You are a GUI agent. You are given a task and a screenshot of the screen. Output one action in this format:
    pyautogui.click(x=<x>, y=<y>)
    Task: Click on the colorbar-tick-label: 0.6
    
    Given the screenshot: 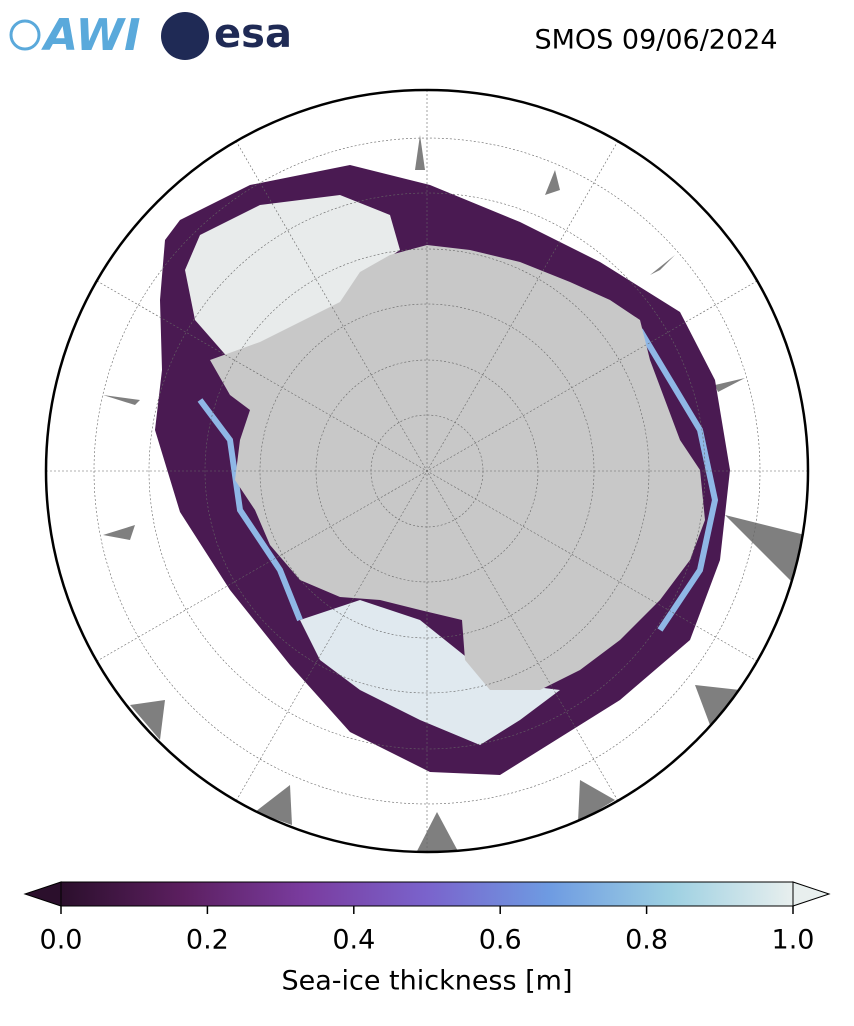 What is the action you would take?
    pyautogui.click(x=500, y=940)
    